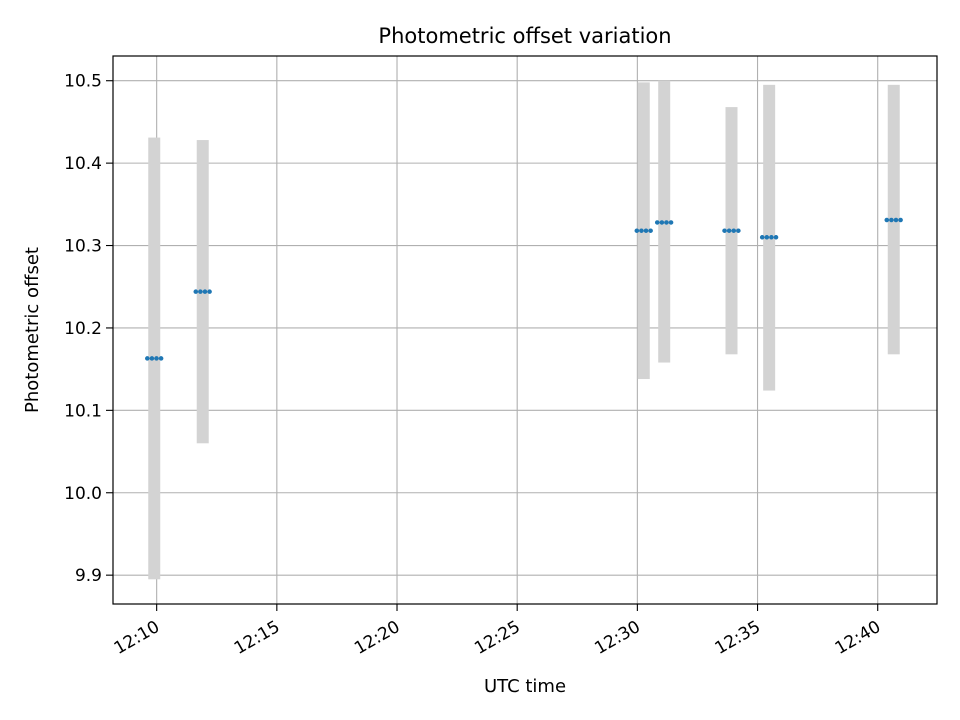  I want to click on x-tick-label: 12:20, so click(377, 638).